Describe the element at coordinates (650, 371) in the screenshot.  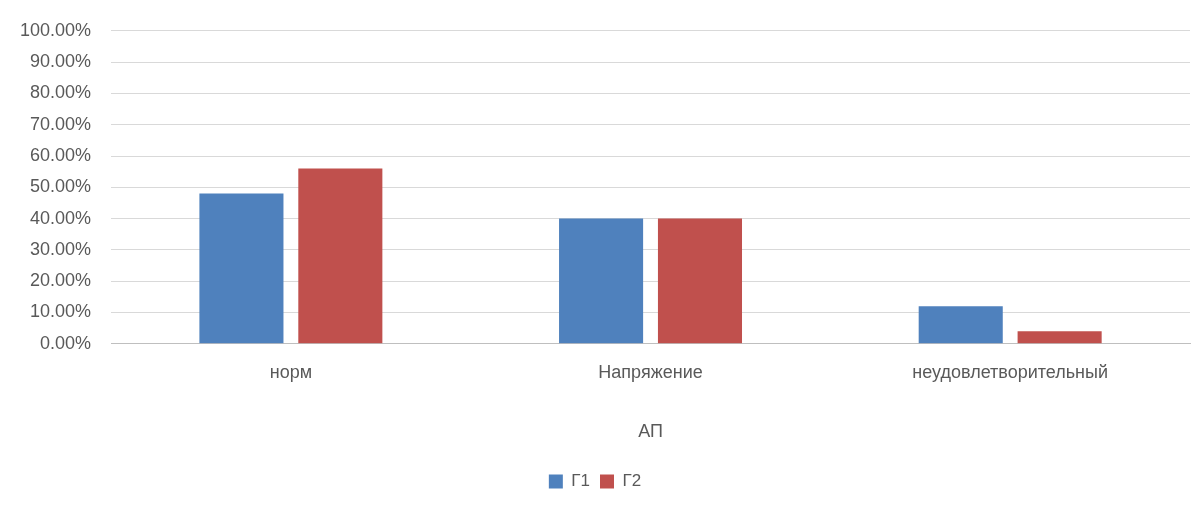
I see `x-tick-label: Напряжение` at that location.